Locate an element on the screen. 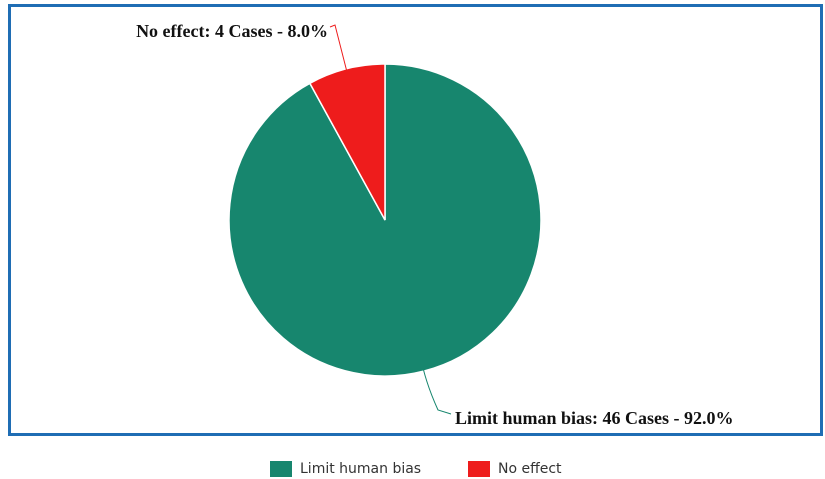 This screenshot has width=825, height=479. legend-label: Limit human bias is located at coordinates (360, 469).